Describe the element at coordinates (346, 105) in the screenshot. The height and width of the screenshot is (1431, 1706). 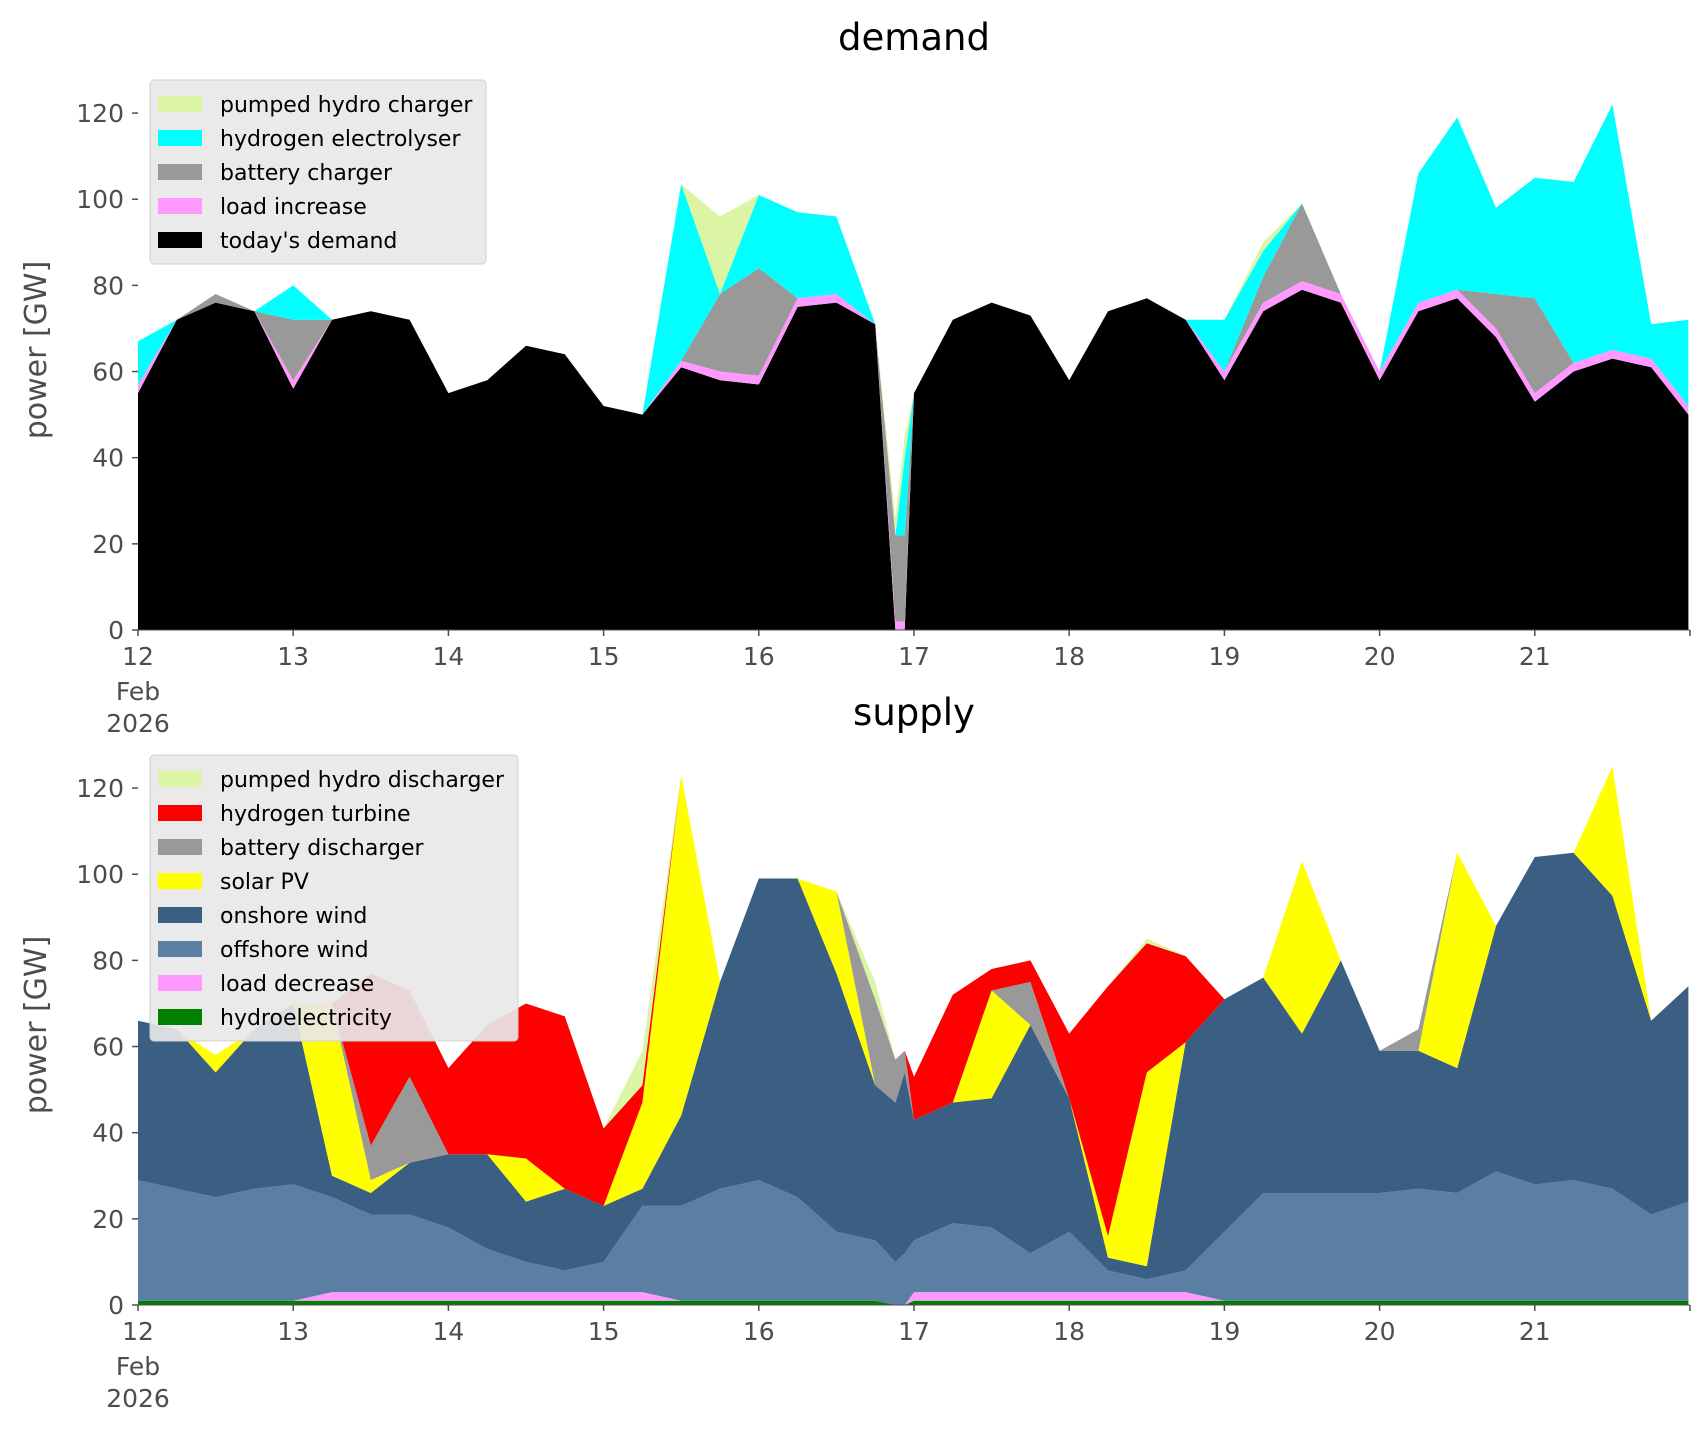
I see `legend-label: pumped hydro charger` at that location.